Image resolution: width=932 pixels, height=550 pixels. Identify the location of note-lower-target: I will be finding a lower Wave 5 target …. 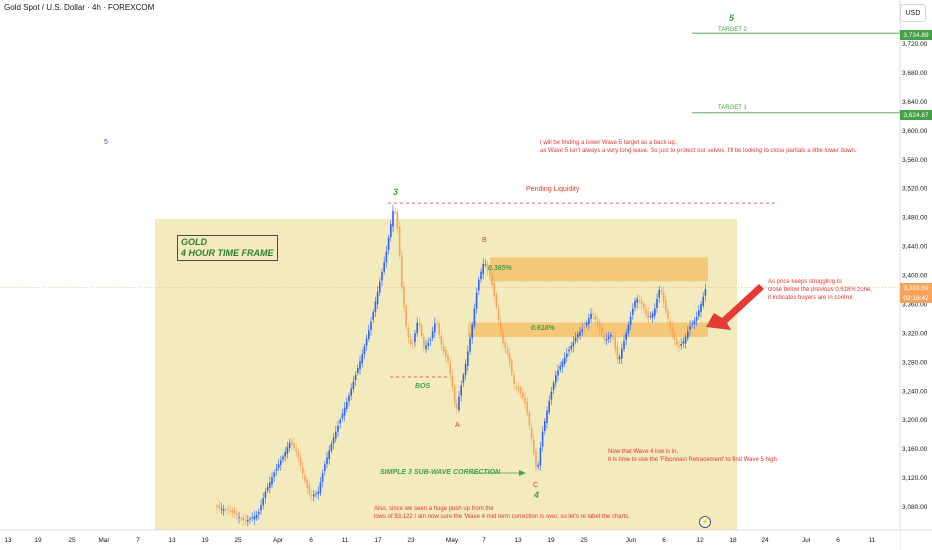
(698, 147).